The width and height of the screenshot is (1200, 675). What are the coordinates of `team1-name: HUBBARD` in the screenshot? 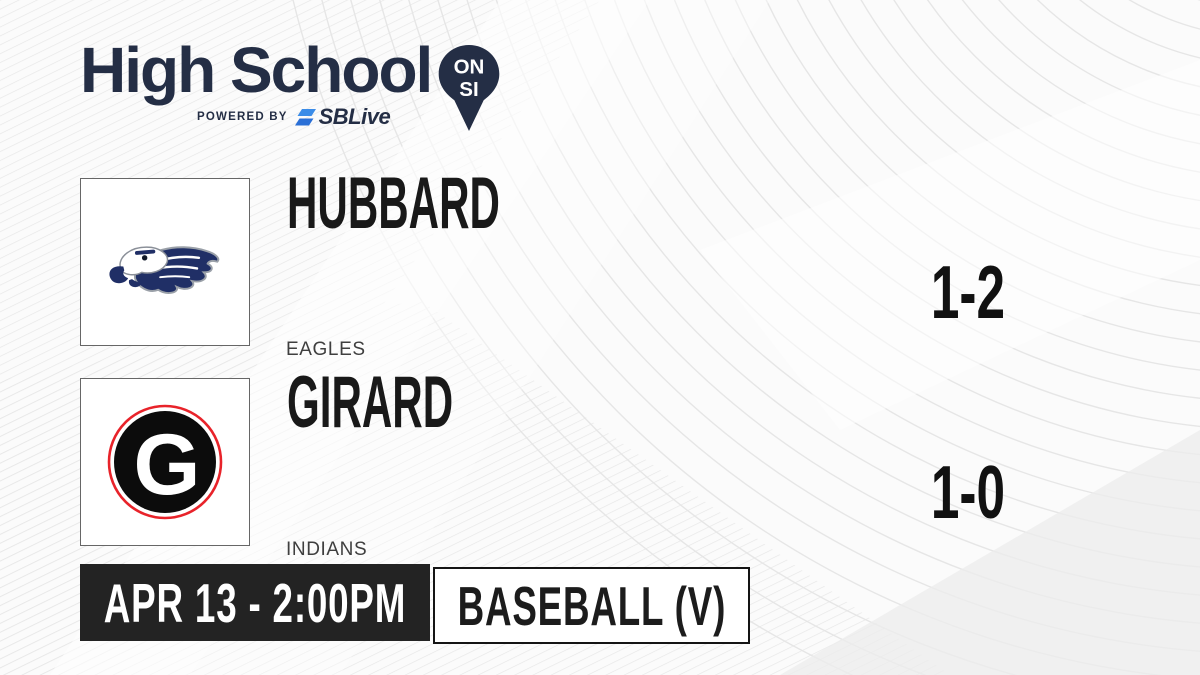 It's located at (393, 203).